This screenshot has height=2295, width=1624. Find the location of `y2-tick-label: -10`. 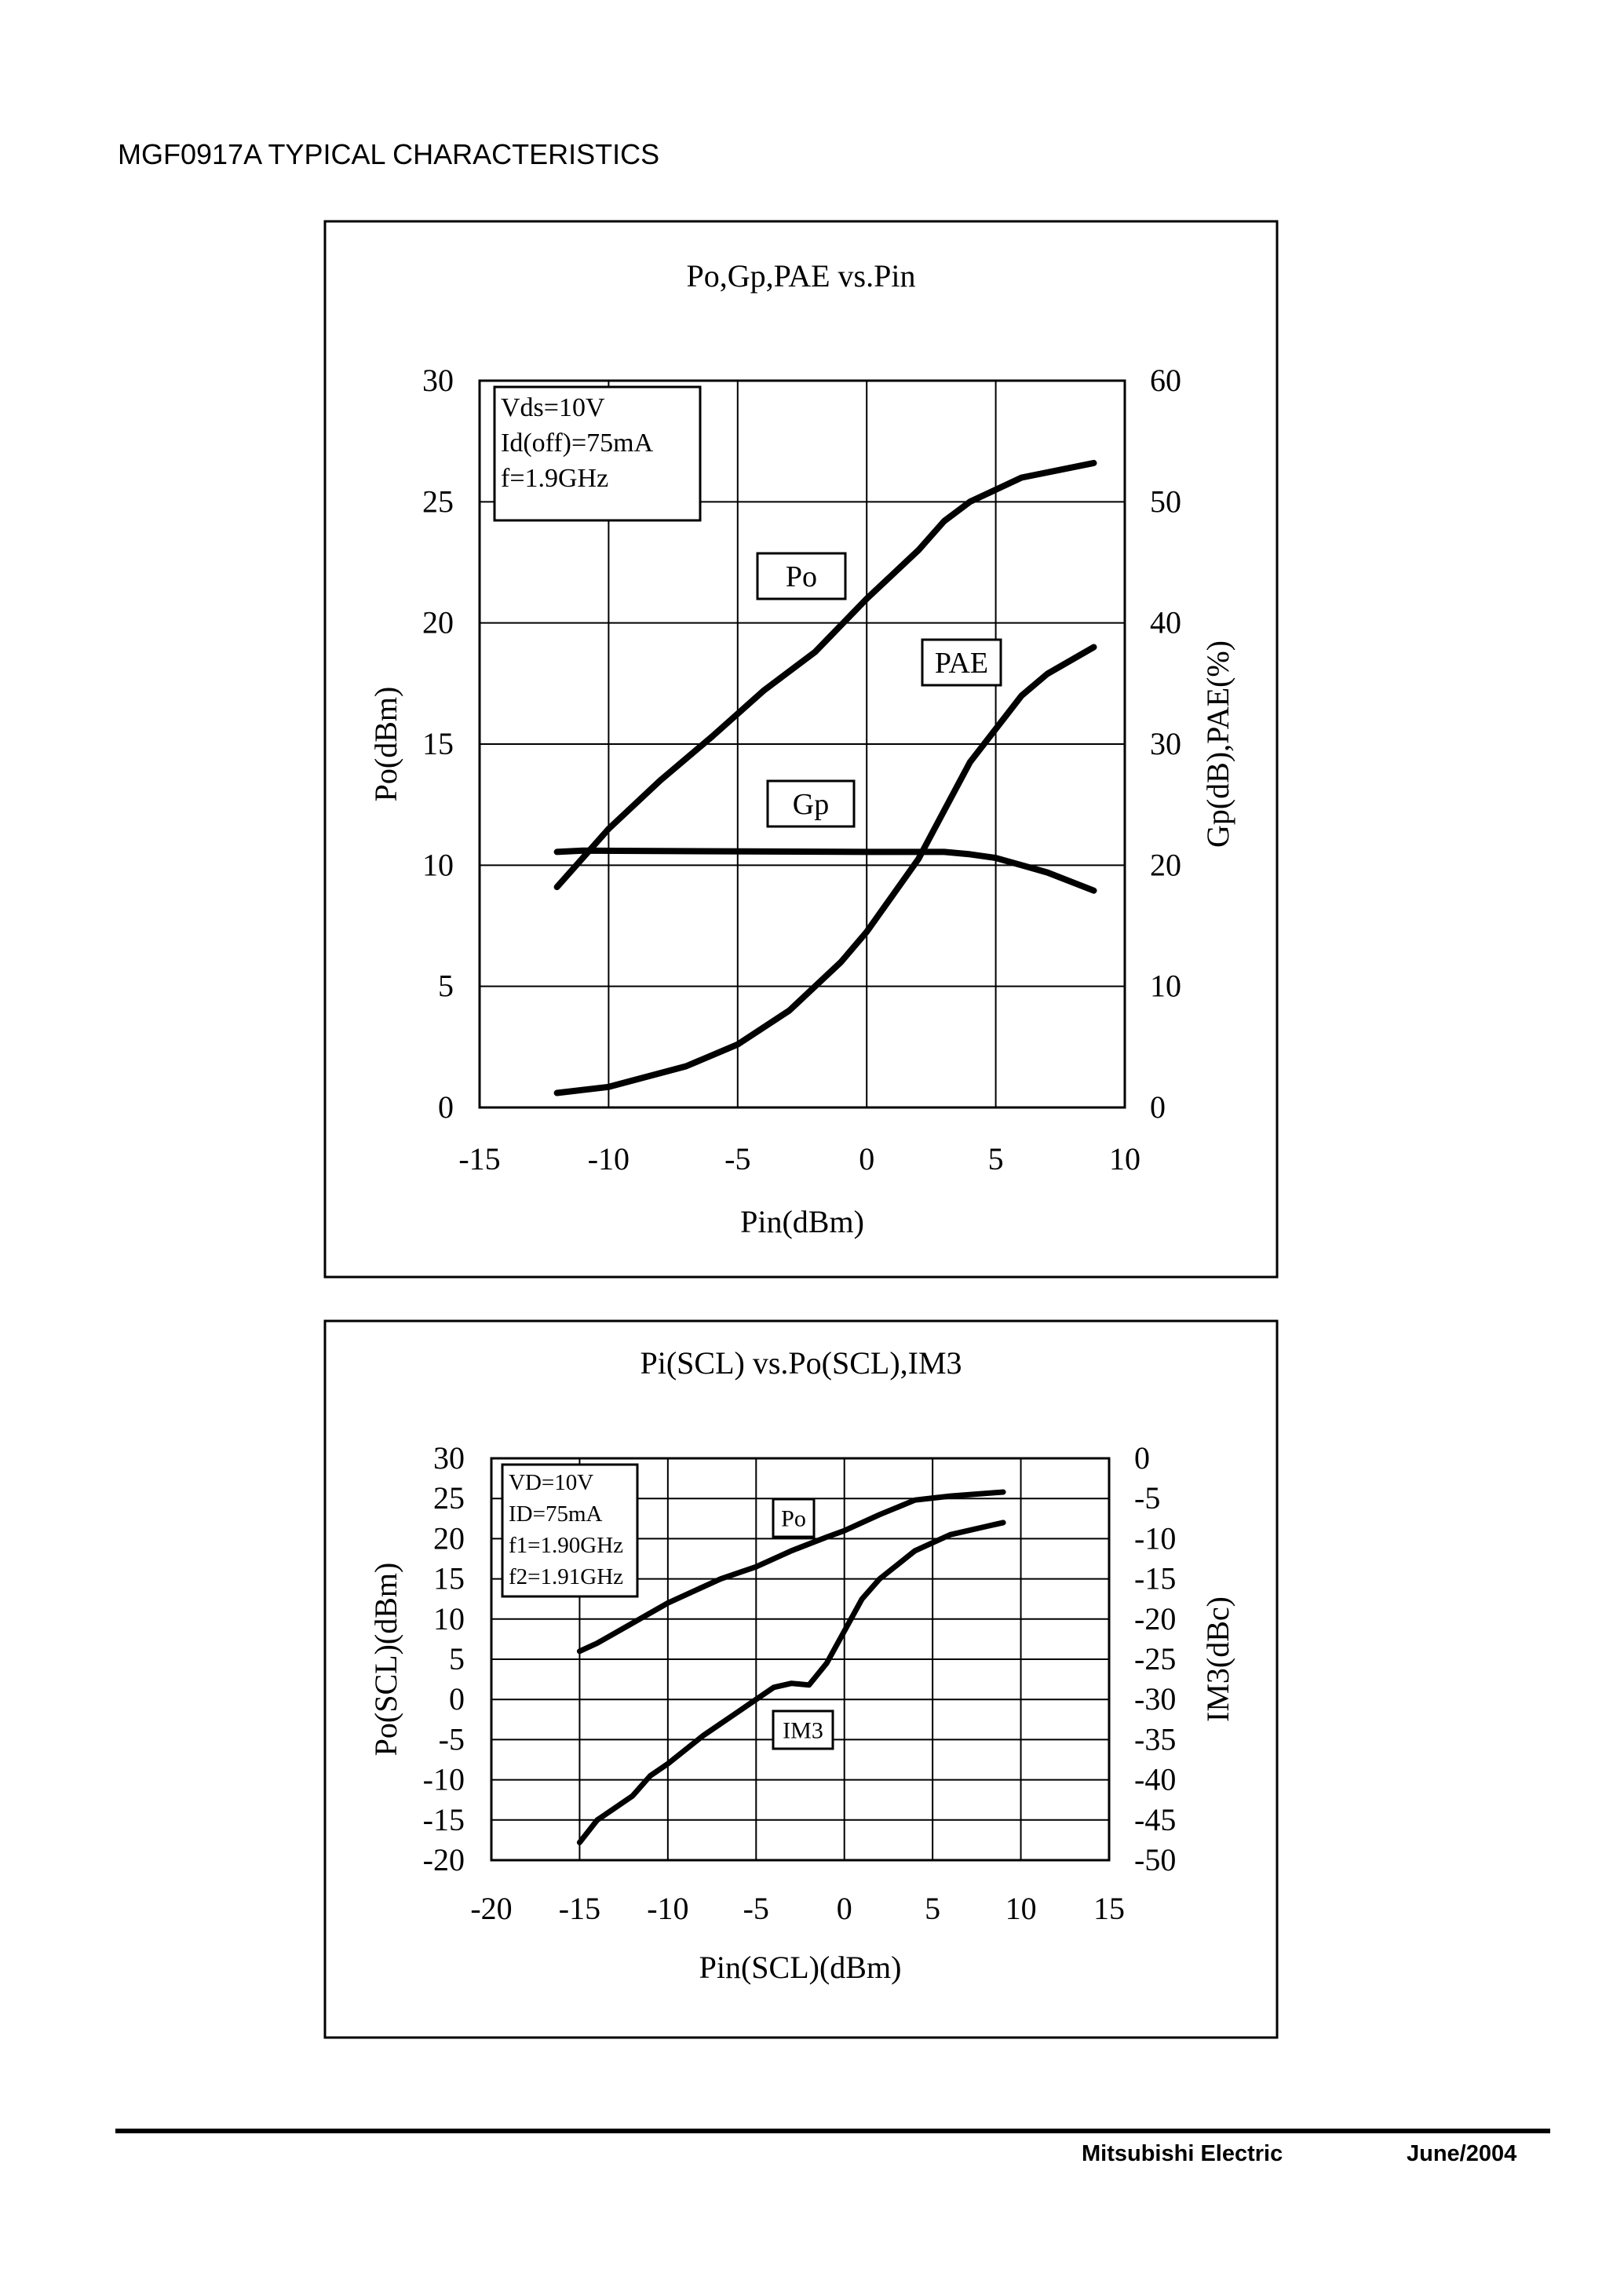

y2-tick-label: -10 is located at coordinates (1155, 1538).